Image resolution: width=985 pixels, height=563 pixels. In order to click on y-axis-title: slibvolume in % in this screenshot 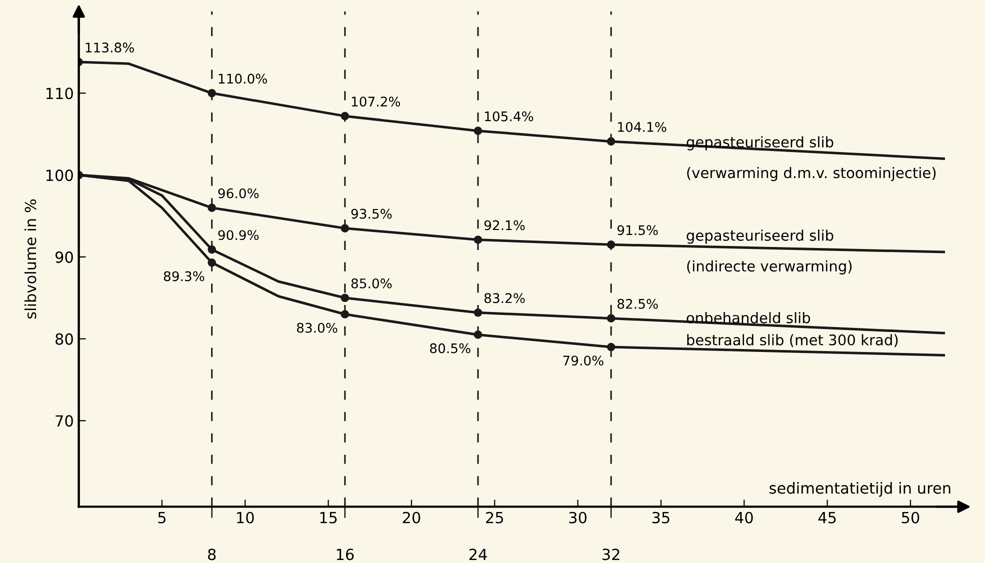, I will do `click(30, 259)`.